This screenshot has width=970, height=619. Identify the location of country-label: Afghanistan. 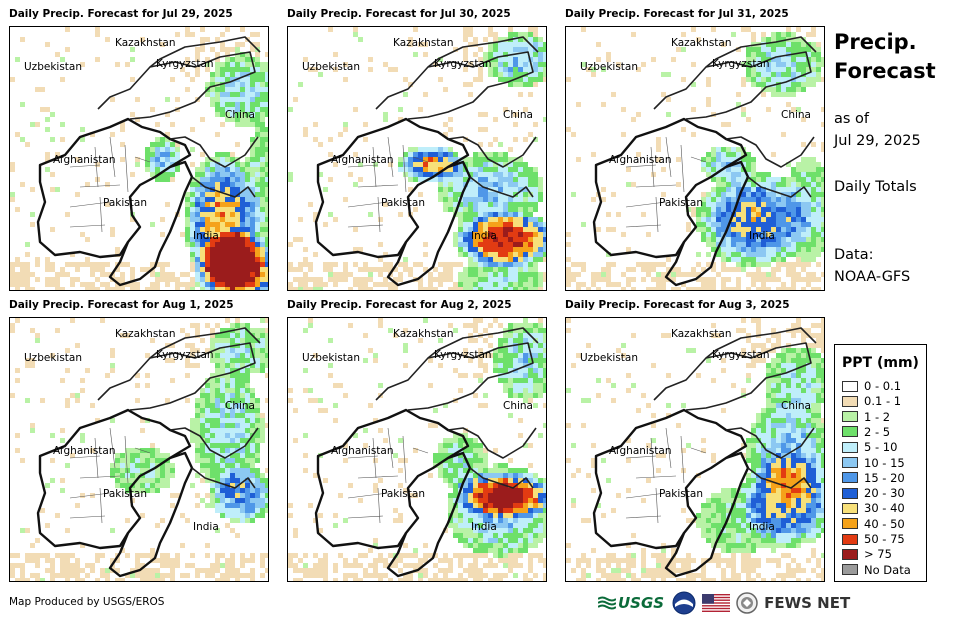
(84, 160).